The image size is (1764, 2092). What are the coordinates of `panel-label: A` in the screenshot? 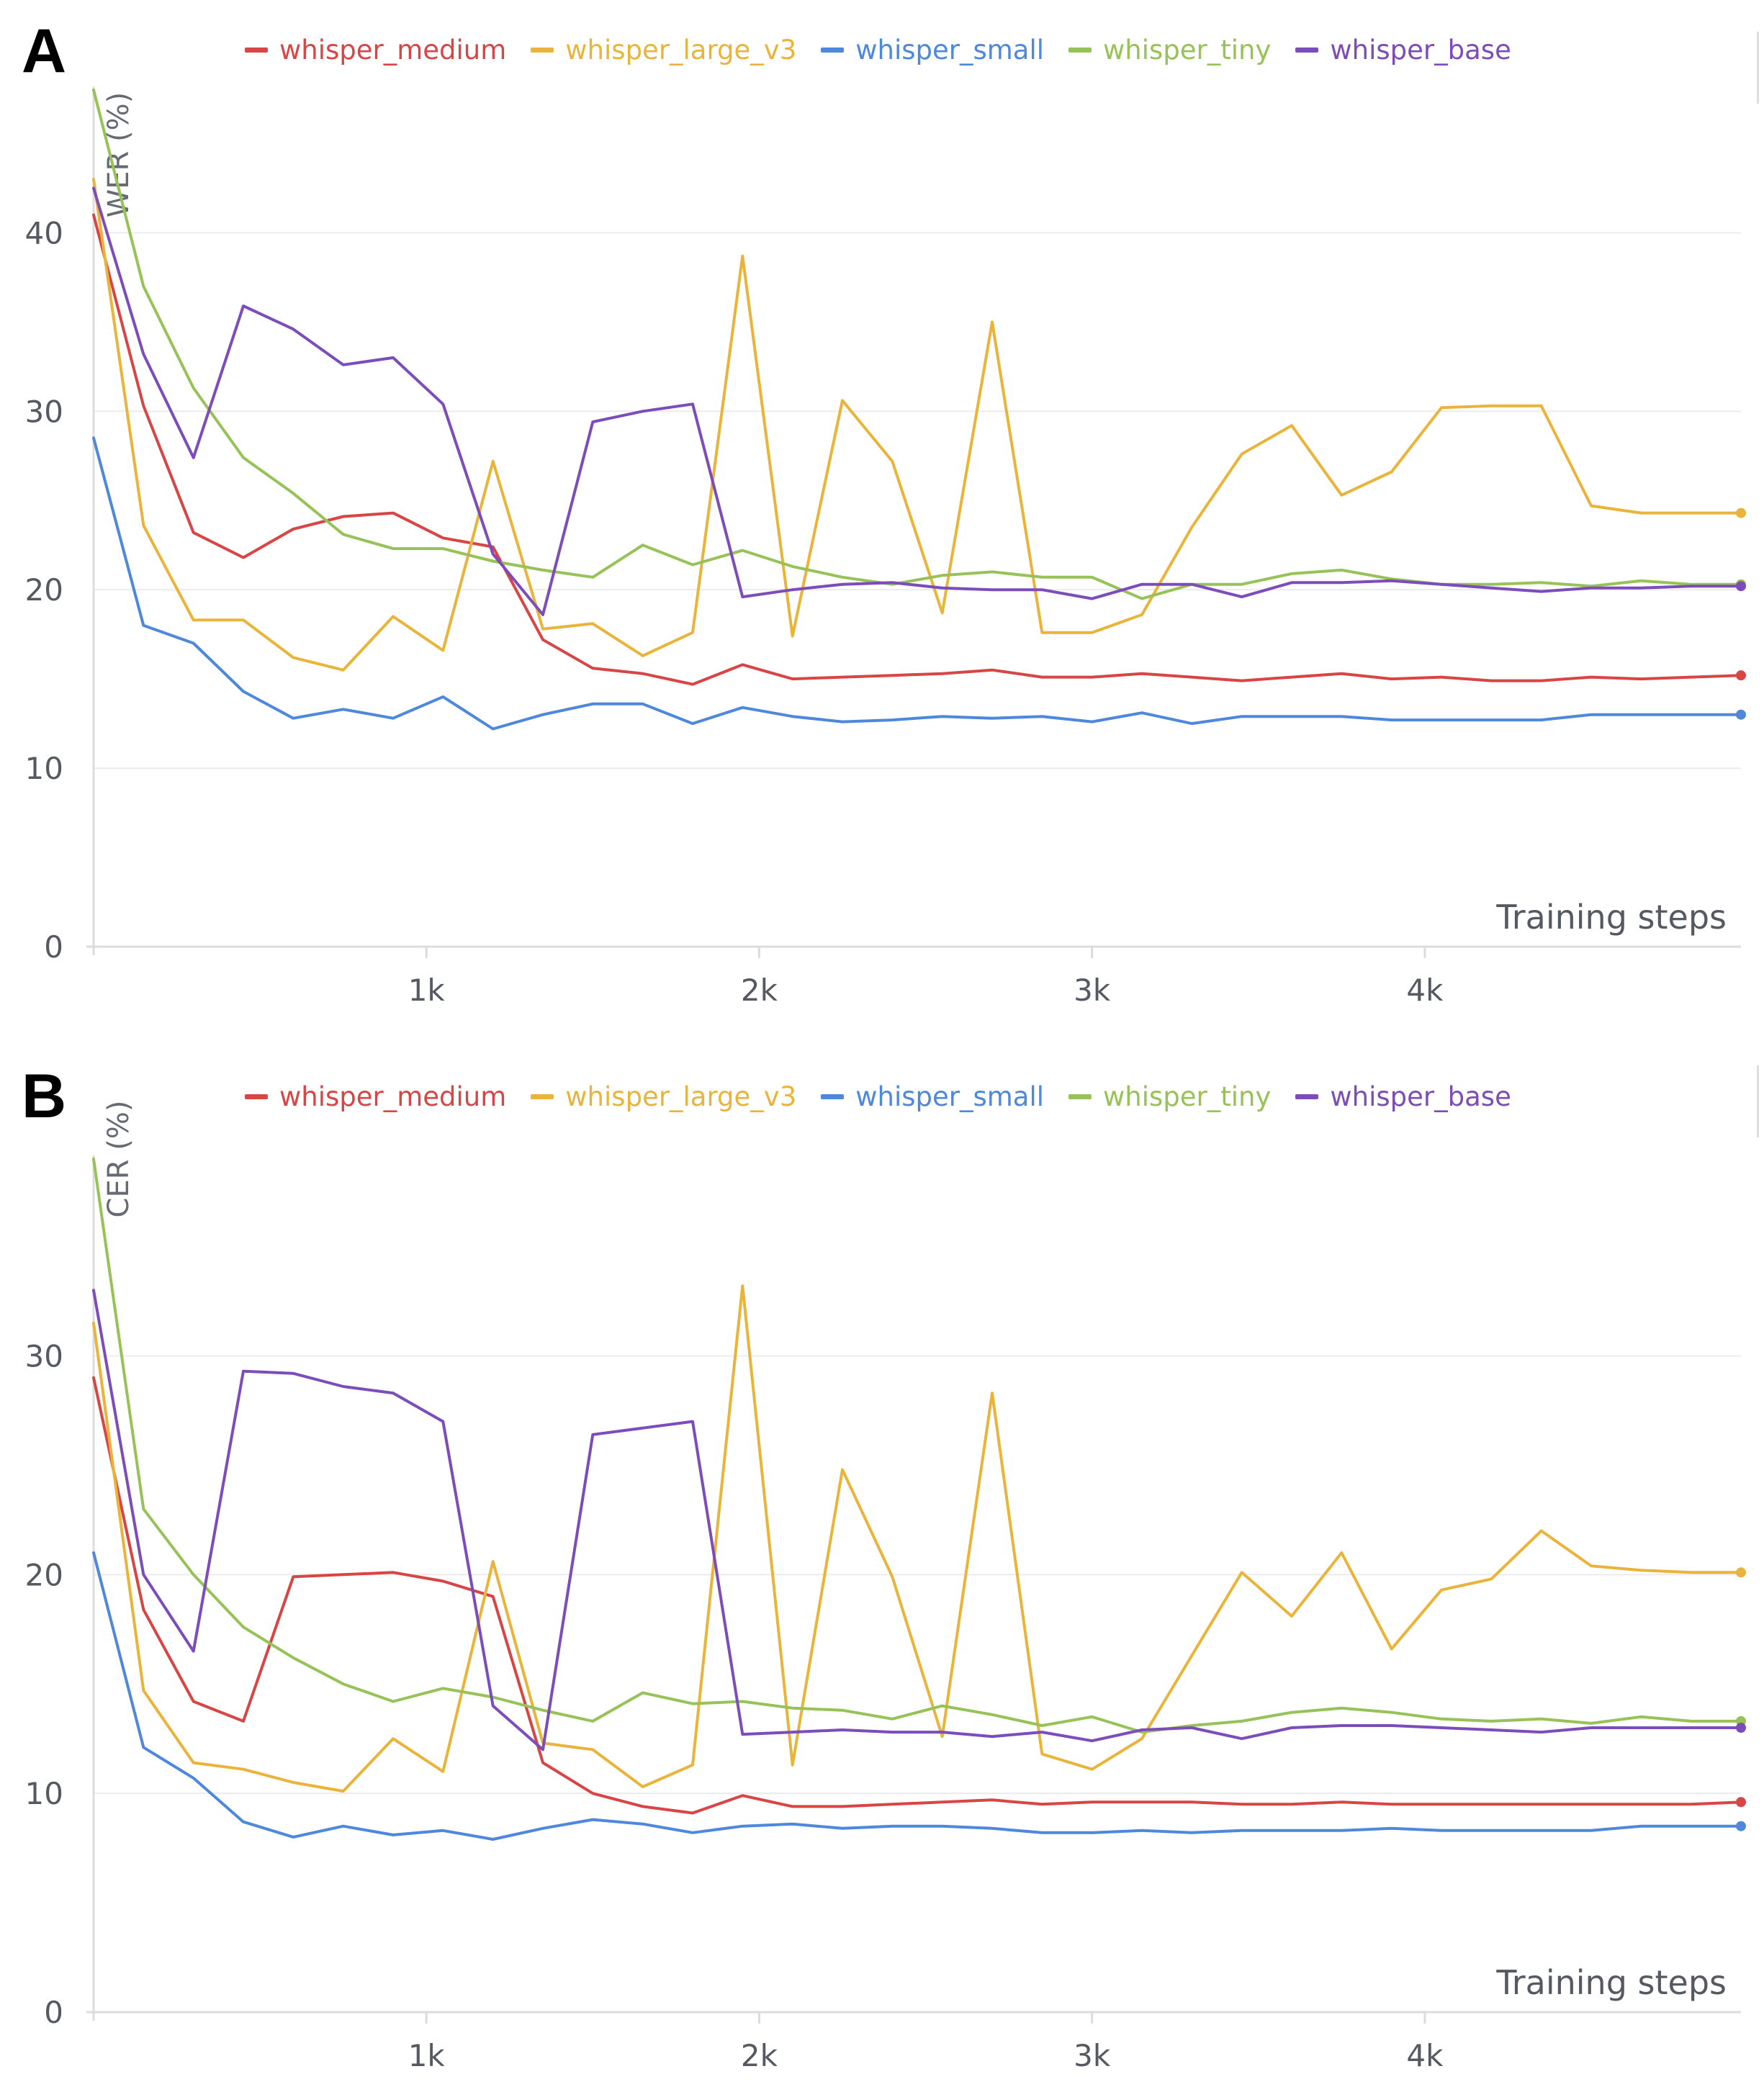 It's located at (44, 51).